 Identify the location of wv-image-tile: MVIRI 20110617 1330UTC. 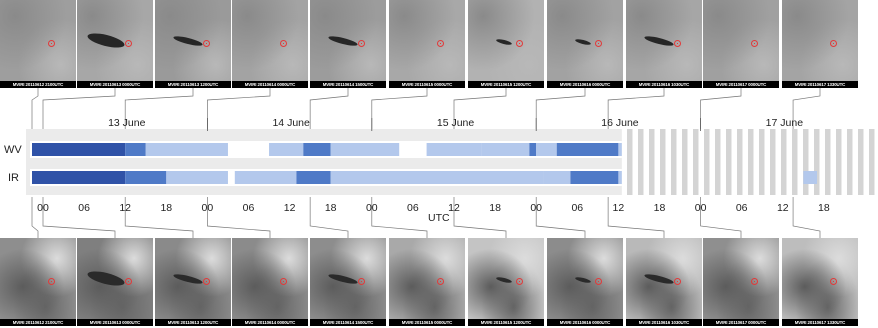
(820, 44).